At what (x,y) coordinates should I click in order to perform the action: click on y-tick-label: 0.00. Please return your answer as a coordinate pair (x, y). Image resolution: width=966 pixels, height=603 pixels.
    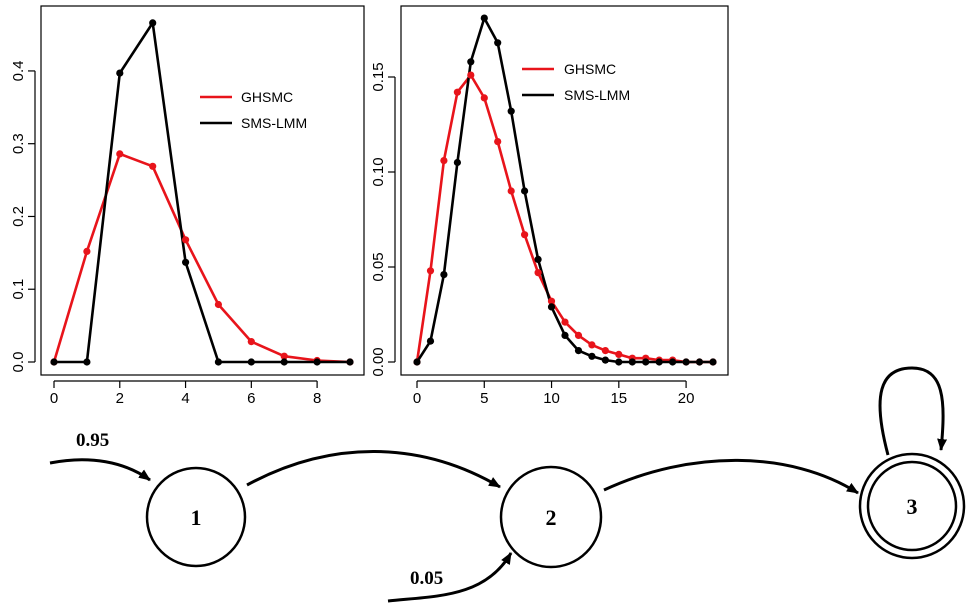
    Looking at the image, I should click on (378, 361).